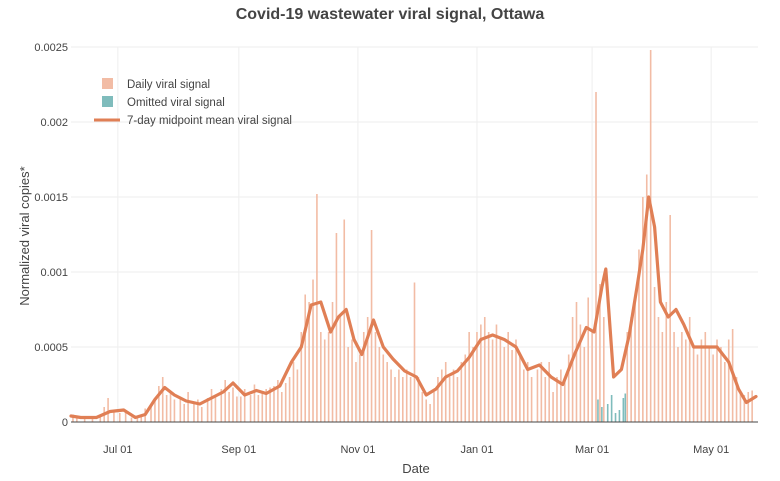 The image size is (780, 481). Describe the element at coordinates (24, 235) in the screenshot. I see `y-axis-title: Normalized viral copies*` at that location.